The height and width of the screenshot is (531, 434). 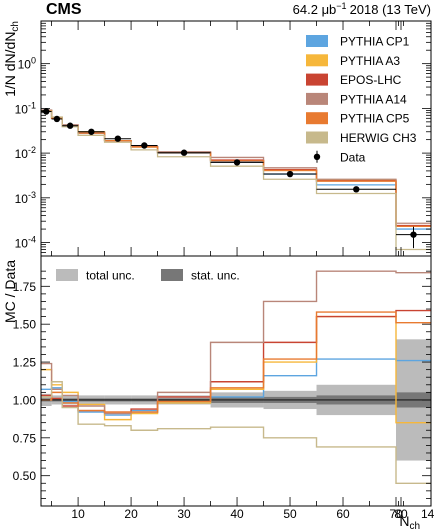 What do you see at coordinates (25, 400) in the screenshot?
I see `bottom-ytick-label-2: 1.00` at bounding box center [25, 400].